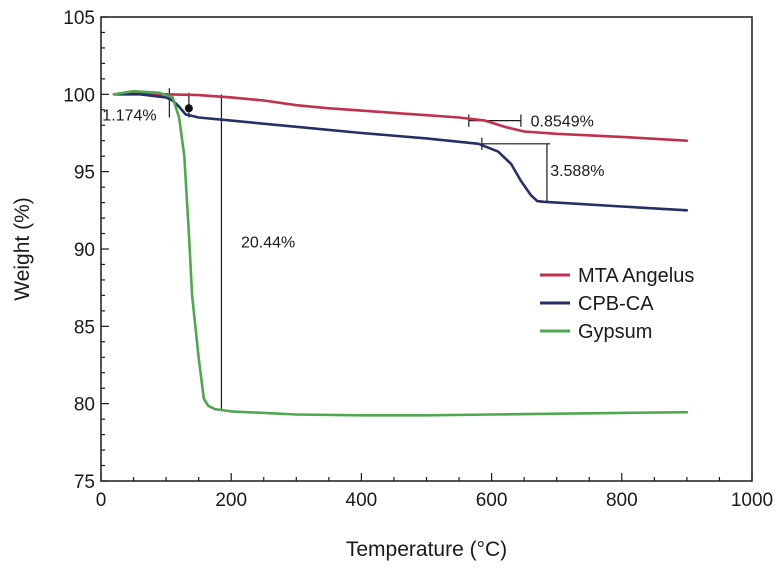  Describe the element at coordinates (231, 500) in the screenshot. I see `x-tick-label: 200` at that location.